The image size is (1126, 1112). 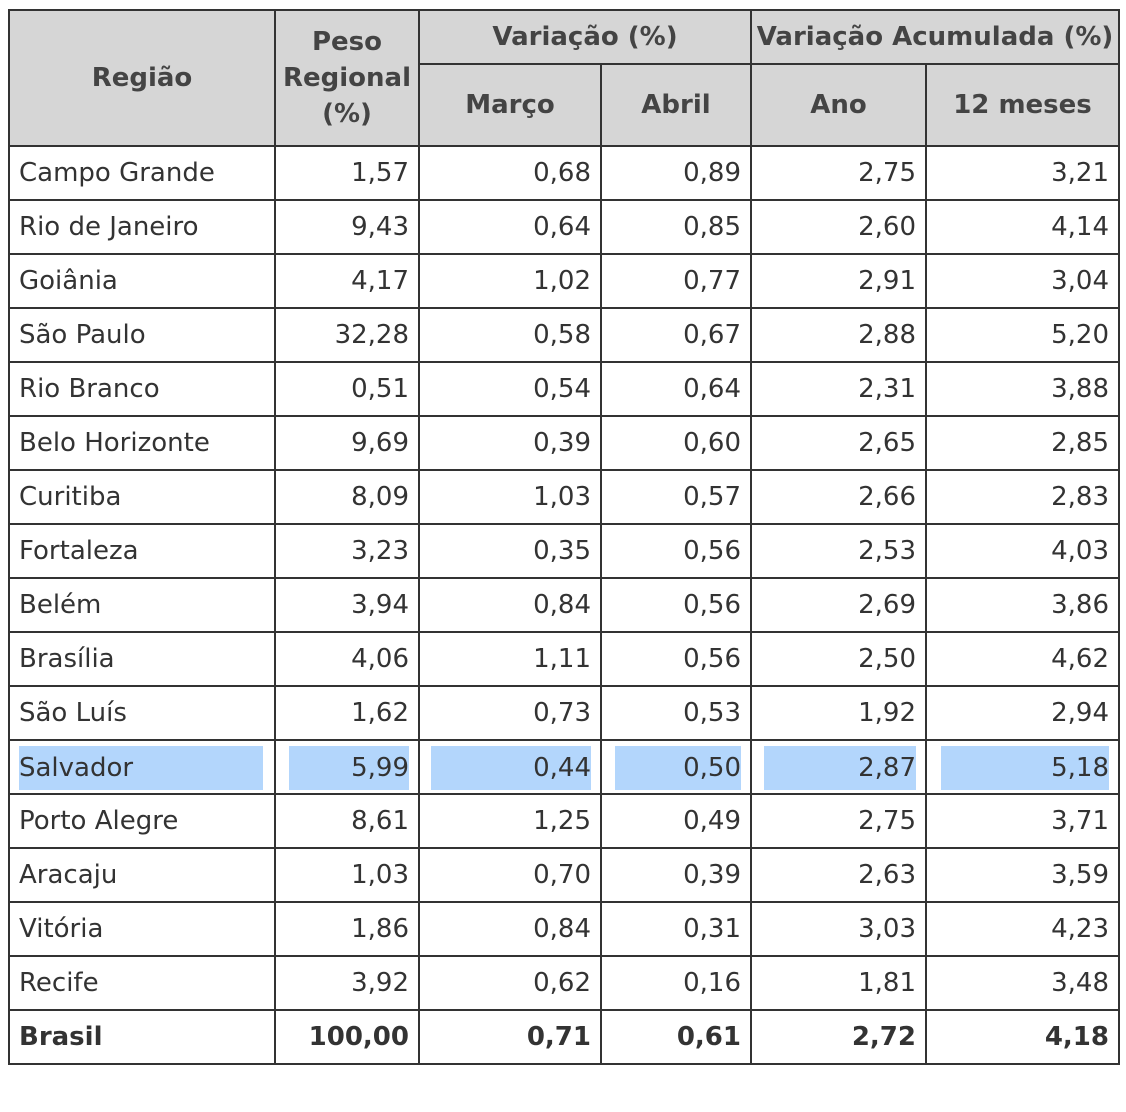 I want to click on table-row: Belo Horizonte 9,69 0,39 0,60 2,65 2,85, so click(x=564, y=443).